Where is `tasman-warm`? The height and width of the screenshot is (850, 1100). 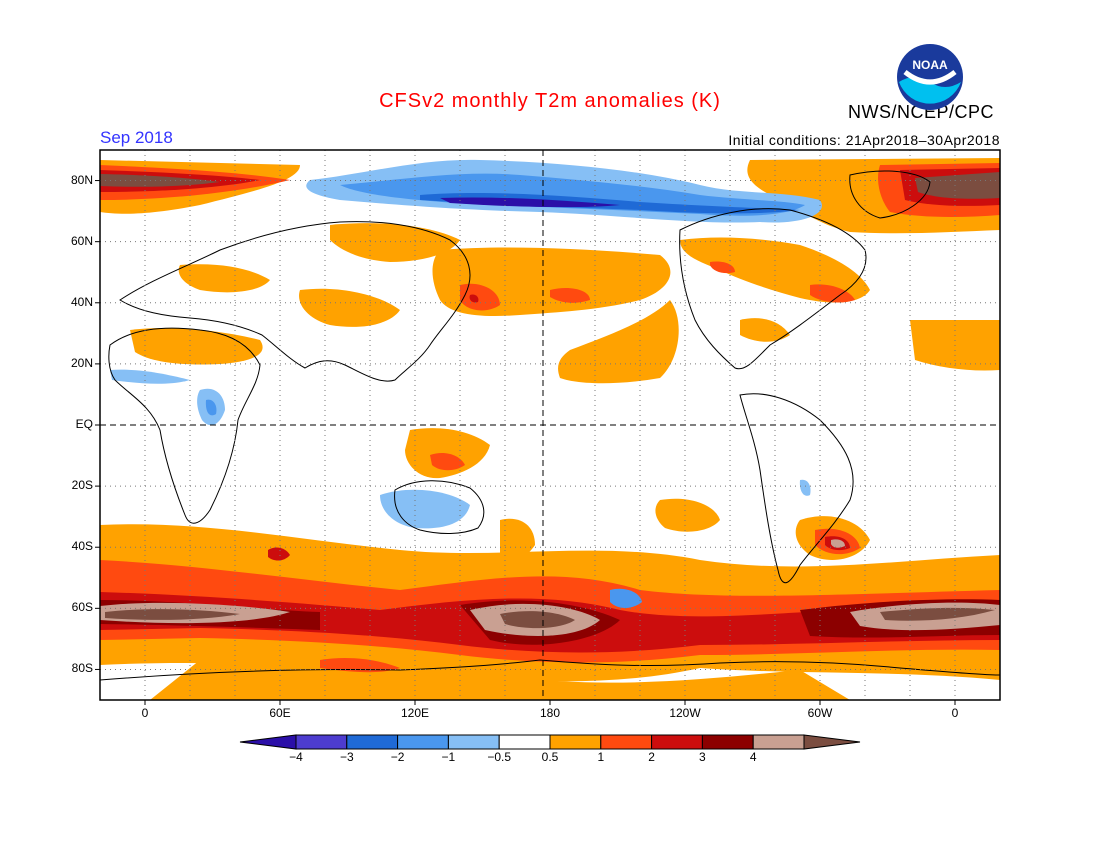
tasman-warm is located at coordinates (517, 539).